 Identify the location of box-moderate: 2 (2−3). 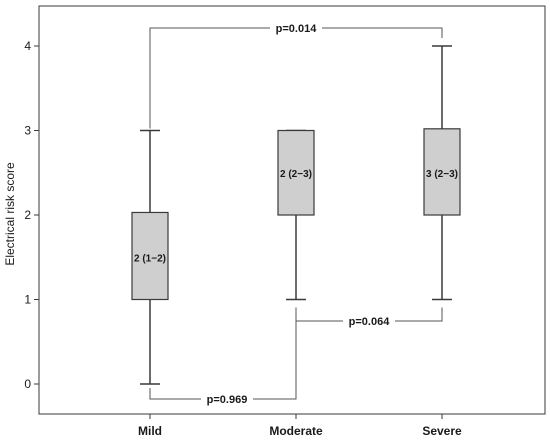
(296, 215).